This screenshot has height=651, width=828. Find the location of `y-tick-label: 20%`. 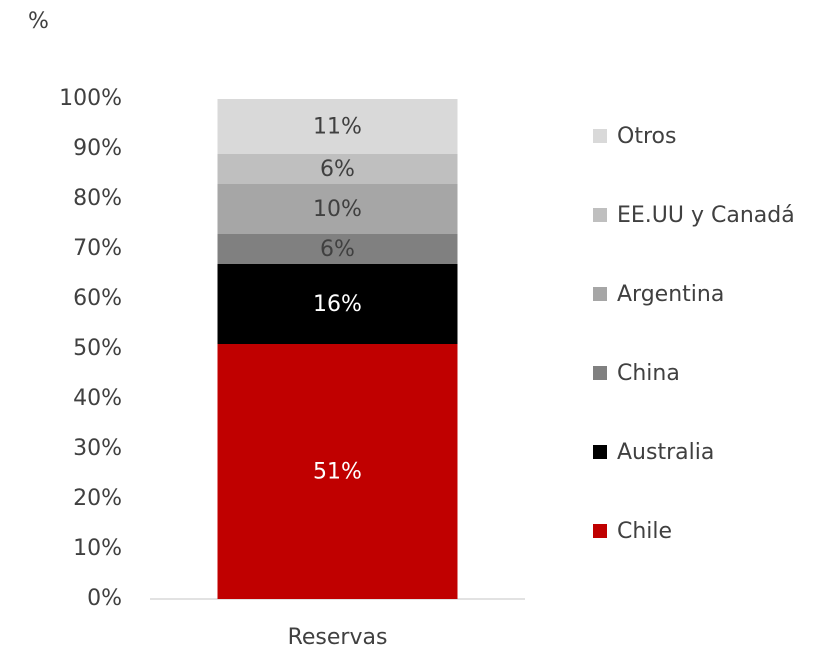

y-tick-label: 20% is located at coordinates (97, 498).